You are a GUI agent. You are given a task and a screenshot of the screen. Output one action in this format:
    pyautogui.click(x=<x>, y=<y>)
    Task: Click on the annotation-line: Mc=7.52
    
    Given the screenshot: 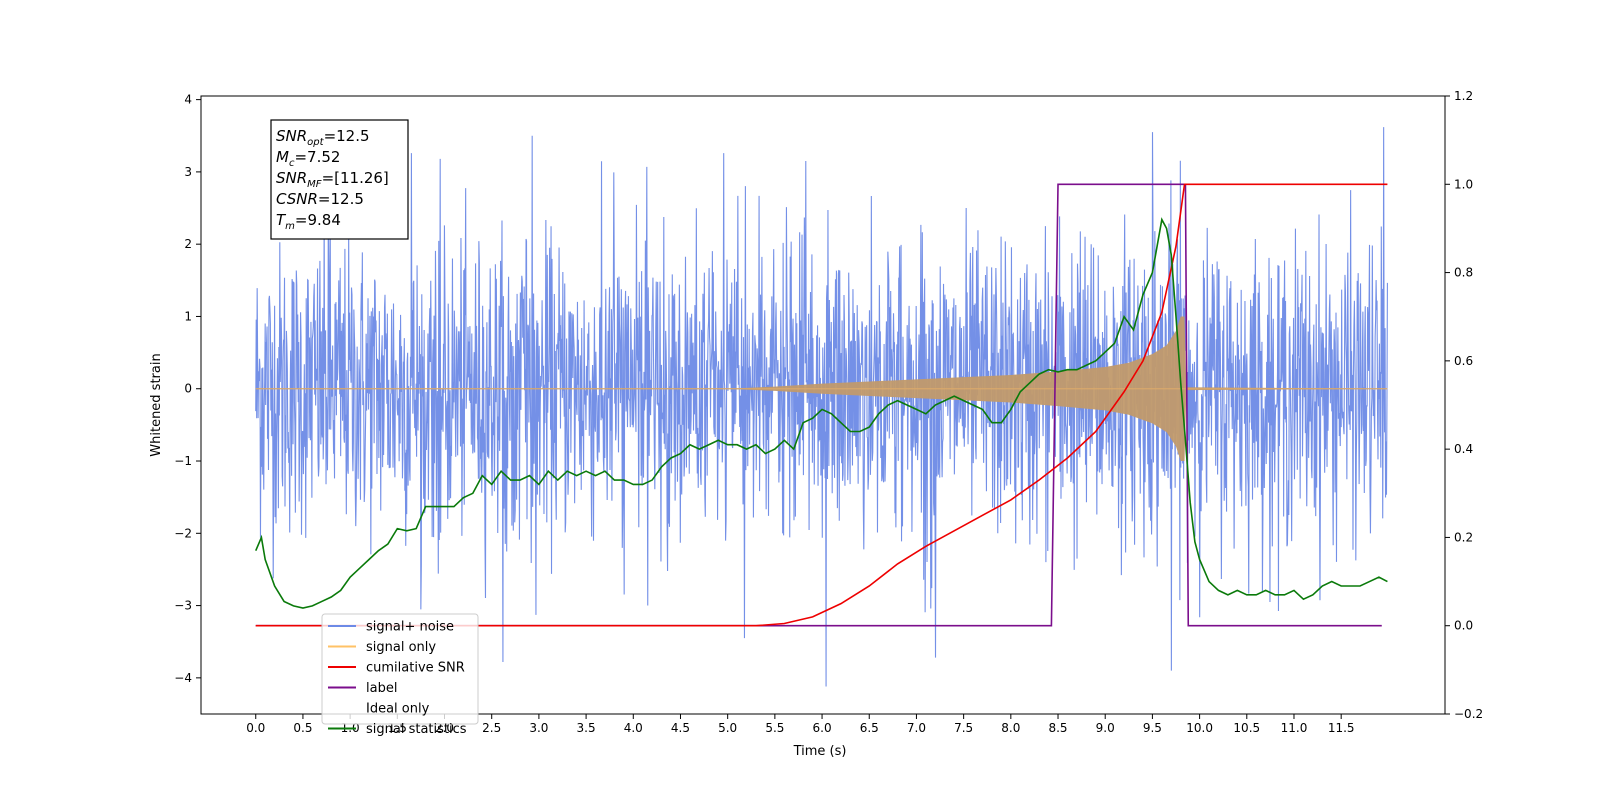 What is the action you would take?
    pyautogui.click(x=308, y=158)
    